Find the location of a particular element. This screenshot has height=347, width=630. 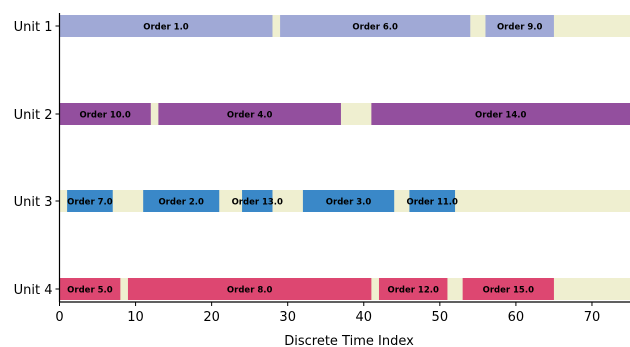

task-label: Order 1.0 is located at coordinates (166, 28).